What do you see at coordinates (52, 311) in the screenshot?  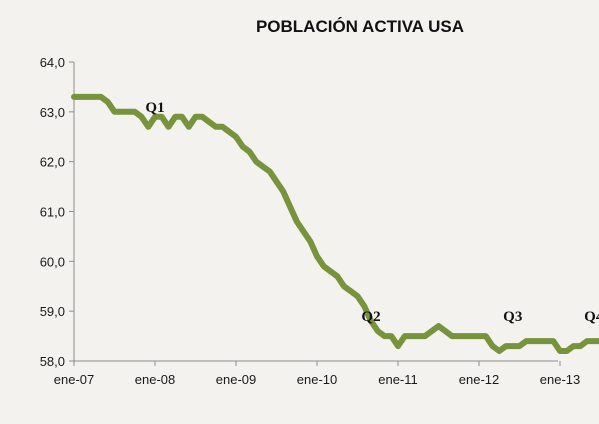 I see `y-tick-label: 59,0` at bounding box center [52, 311].